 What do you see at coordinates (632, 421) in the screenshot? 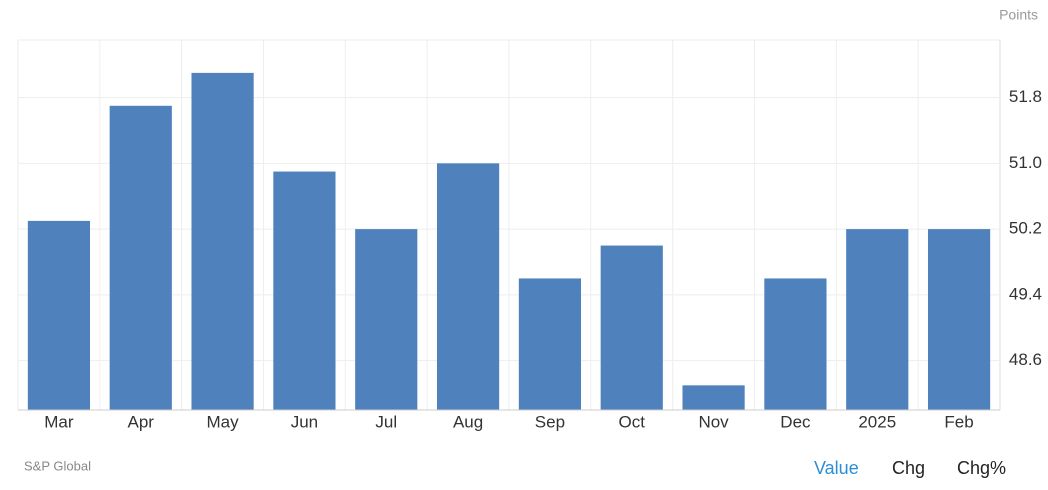
I see `x-tick-label: Oct` at bounding box center [632, 421].